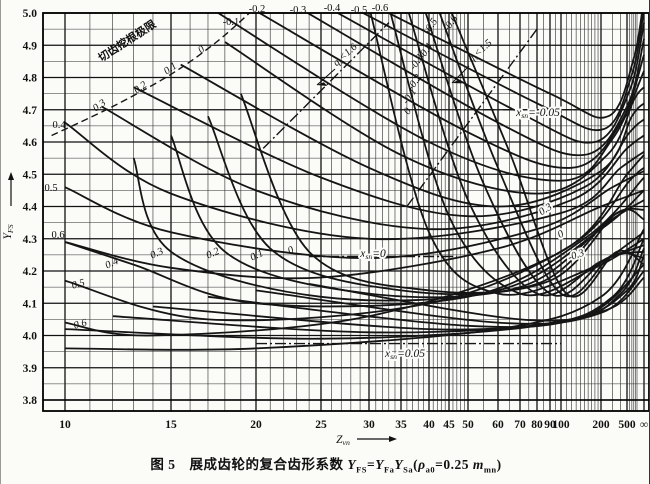 Image resolution: width=650 pixels, height=484 pixels. What do you see at coordinates (550, 425) in the screenshot?
I see `x-tick-90: 90` at bounding box center [550, 425].